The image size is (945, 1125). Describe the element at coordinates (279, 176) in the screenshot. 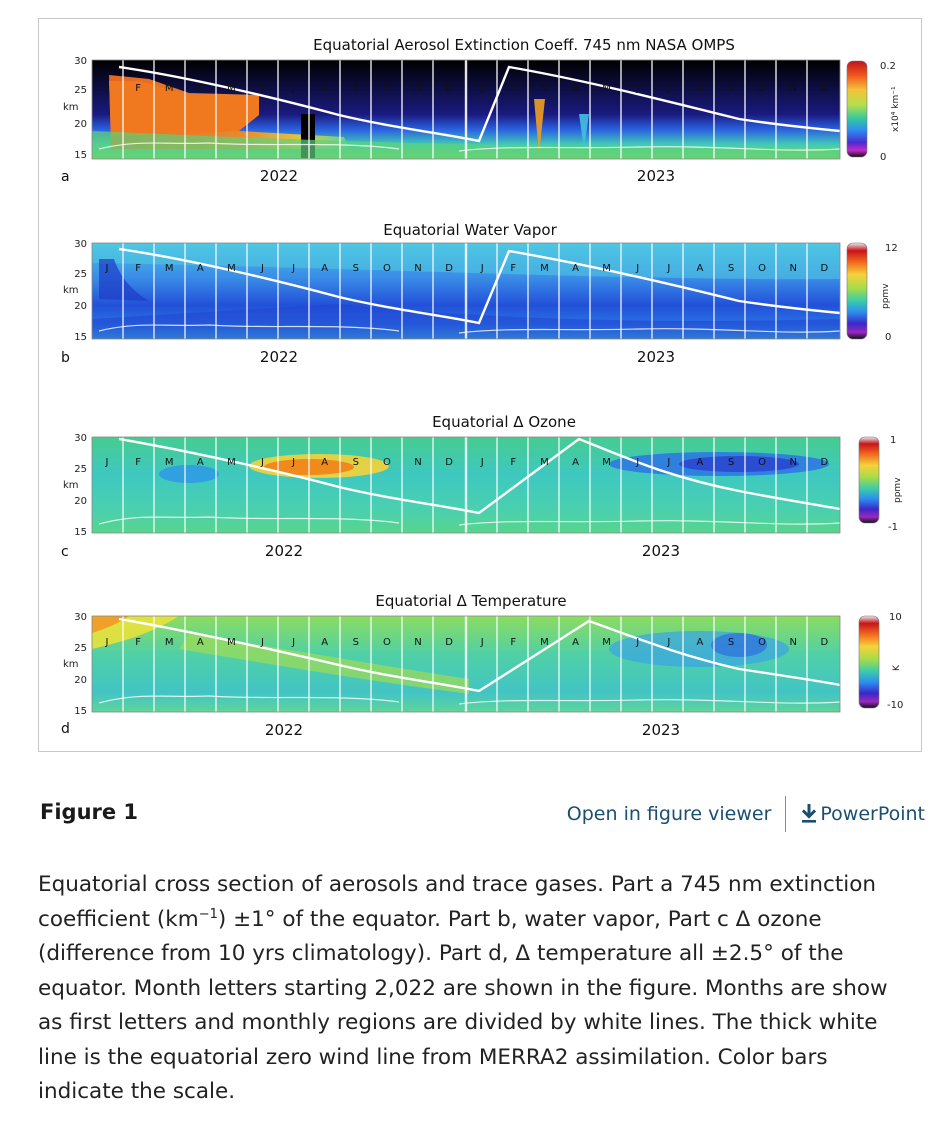

I see `panel-a-year-2022: 2022` at that location.